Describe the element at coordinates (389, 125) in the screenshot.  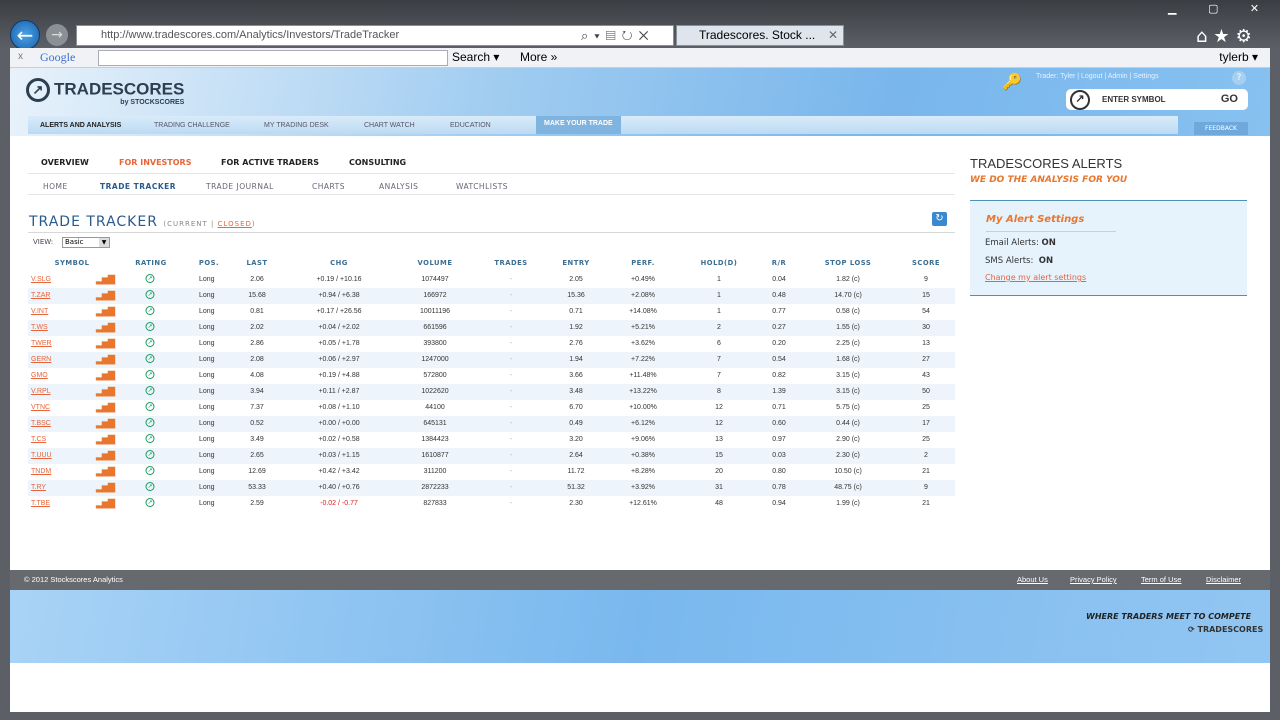
I see `nav-chart-watch: CHART WATCH` at that location.